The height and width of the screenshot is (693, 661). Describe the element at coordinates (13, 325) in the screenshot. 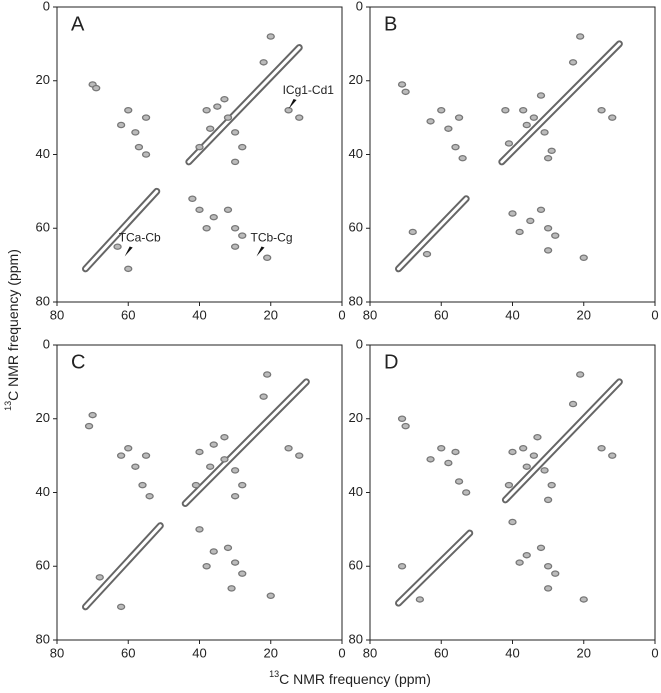

I see `y-label-text: C NMR frequency (ppm)` at that location.